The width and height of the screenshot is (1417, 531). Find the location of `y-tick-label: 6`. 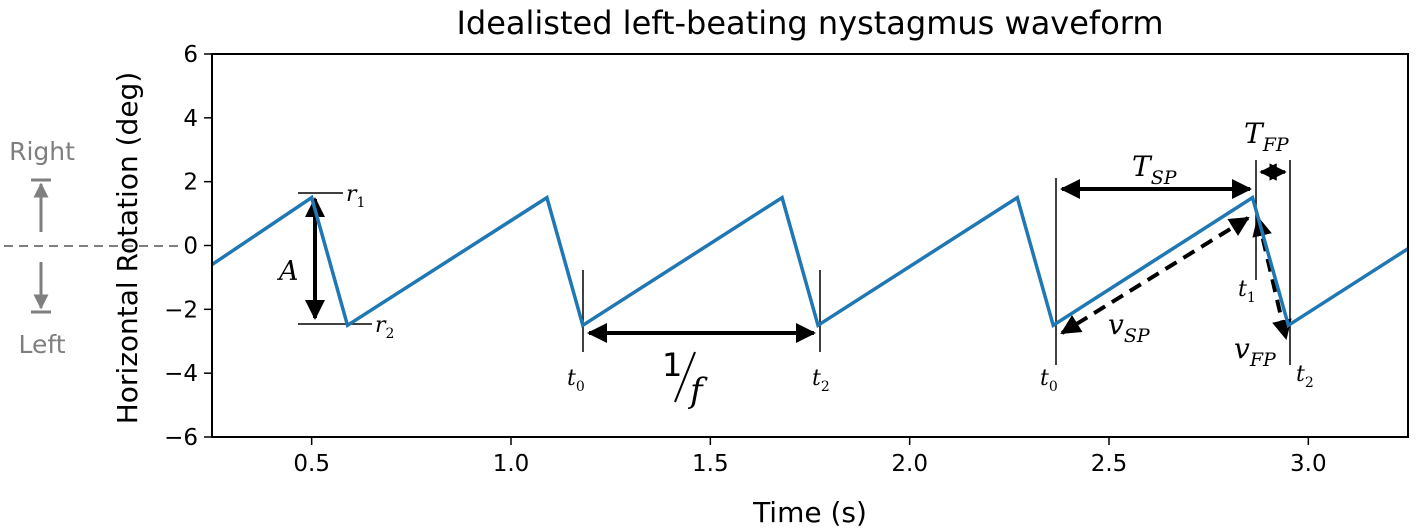

y-tick-label: 6 is located at coordinates (190, 55).